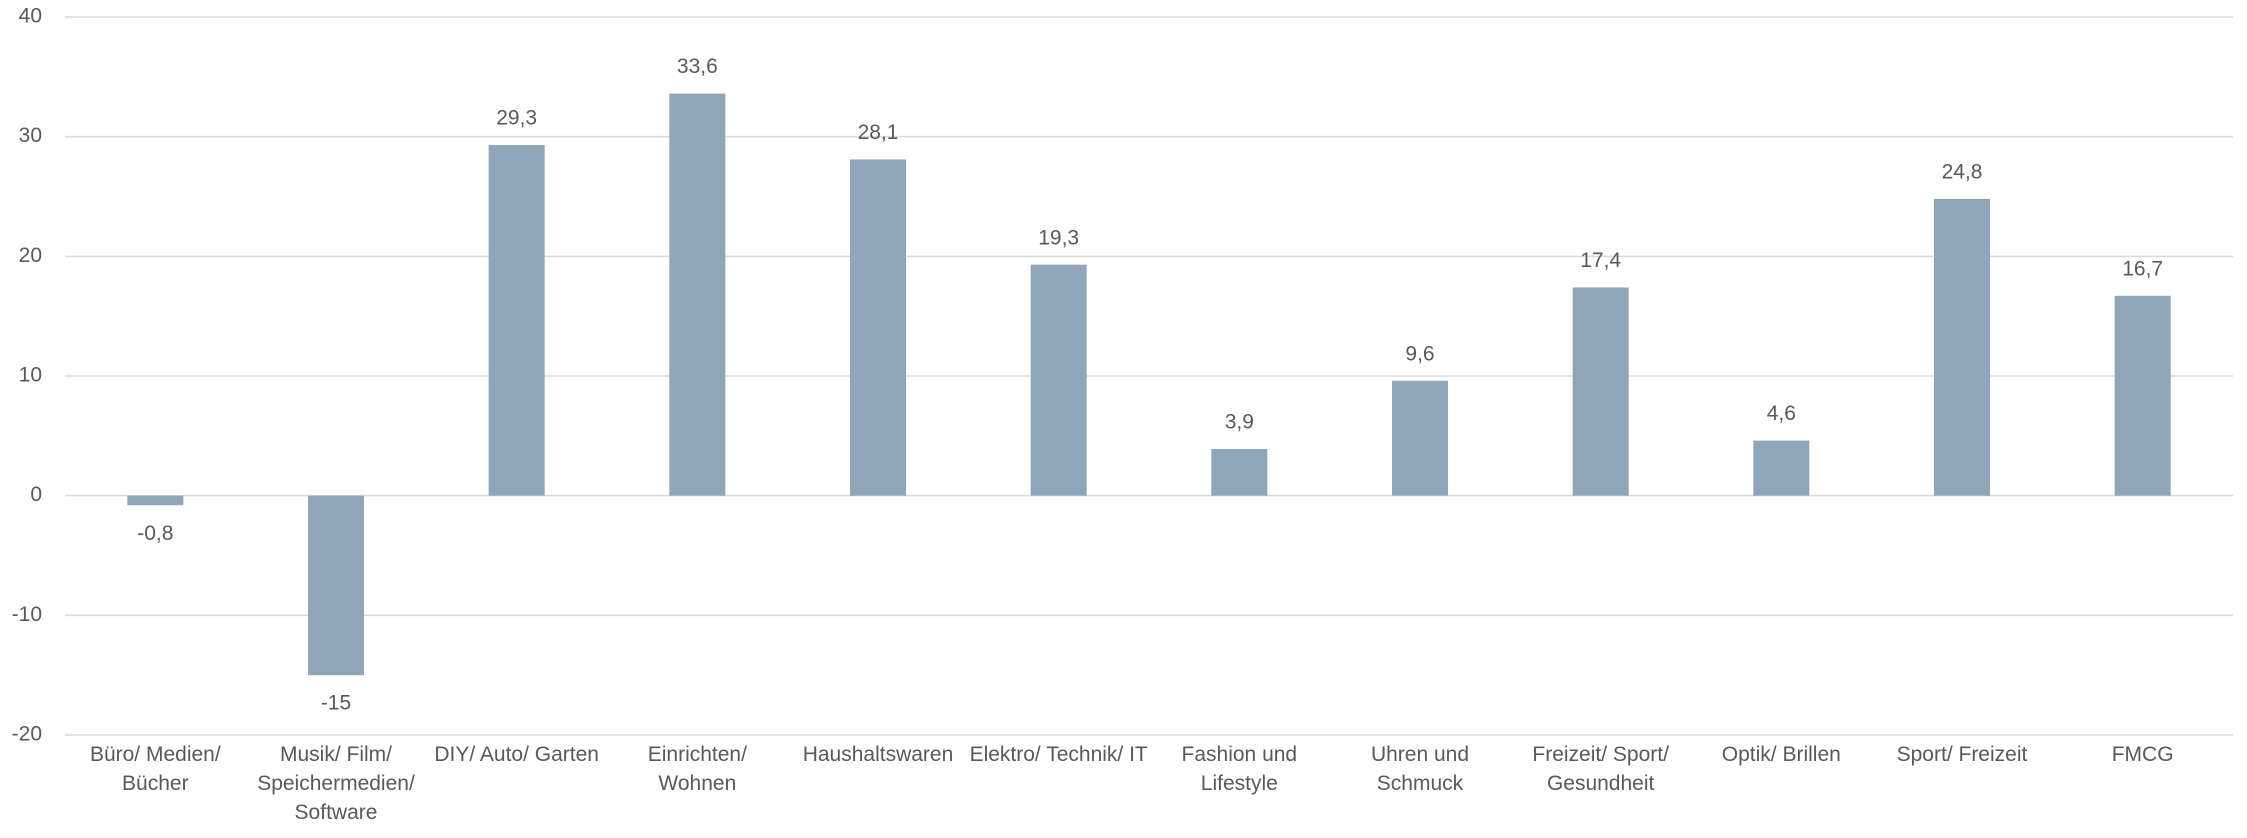  I want to click on x-tick-label: Freizeit/ Sport/ Gesundheit, so click(1600, 769).